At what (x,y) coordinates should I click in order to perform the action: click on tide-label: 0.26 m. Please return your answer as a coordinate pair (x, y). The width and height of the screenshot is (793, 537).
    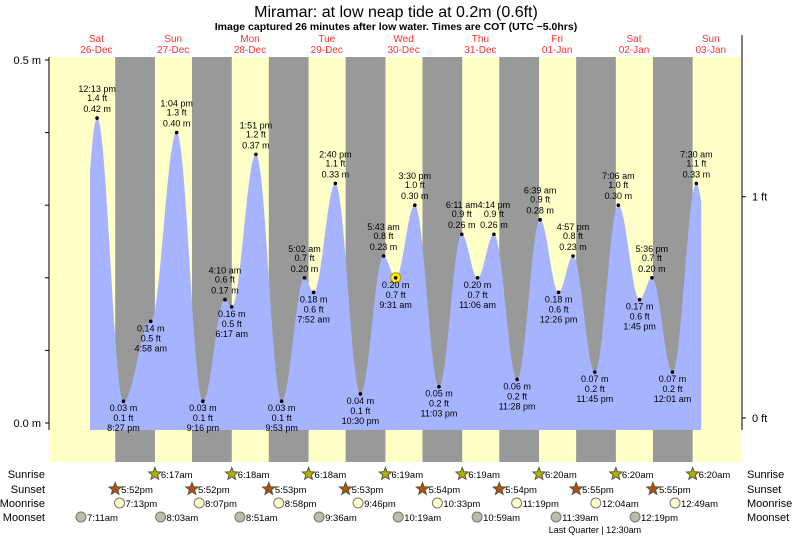
    Looking at the image, I should click on (494, 225).